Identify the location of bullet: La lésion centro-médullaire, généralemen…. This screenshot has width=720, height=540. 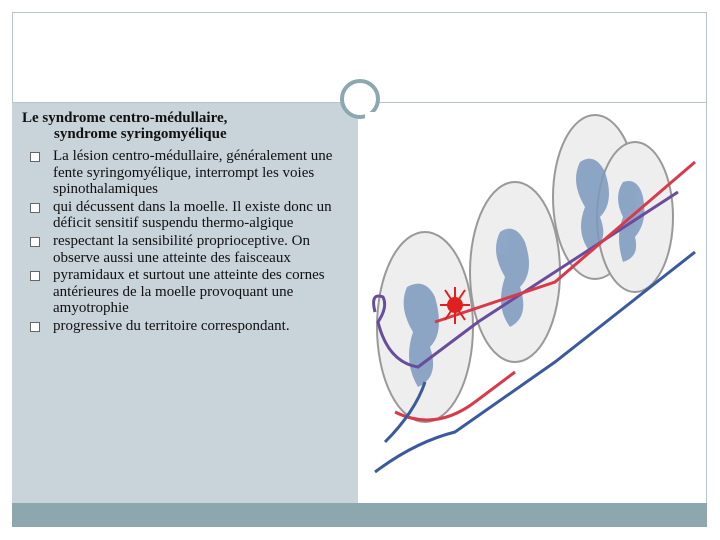
(185, 173).